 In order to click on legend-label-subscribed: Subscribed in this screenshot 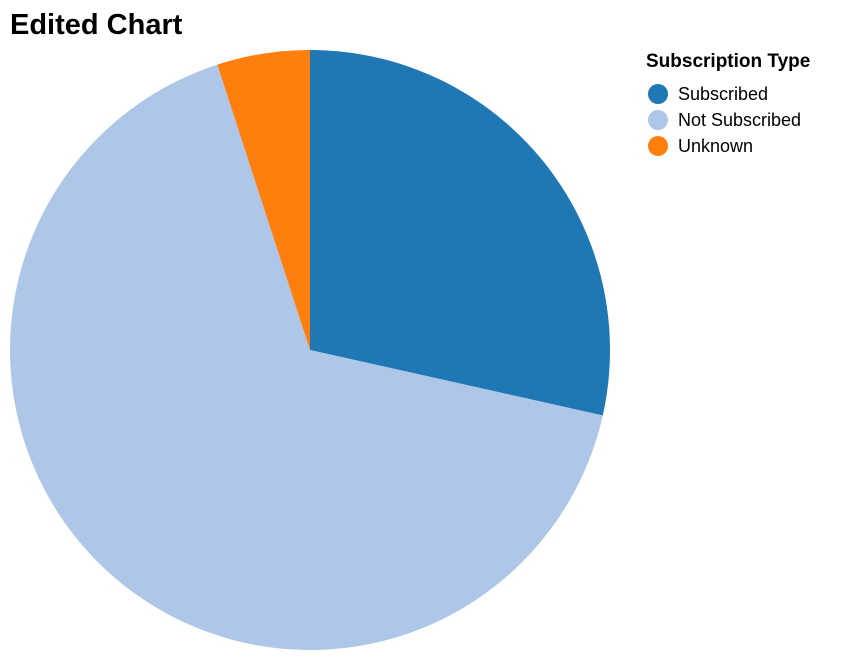, I will do `click(723, 93)`.